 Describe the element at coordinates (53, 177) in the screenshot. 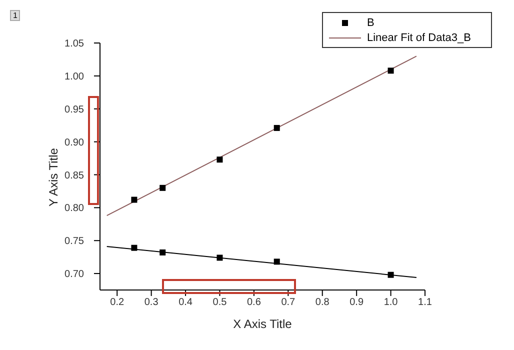

I see `y-axis-title: Y Axis Title` at that location.